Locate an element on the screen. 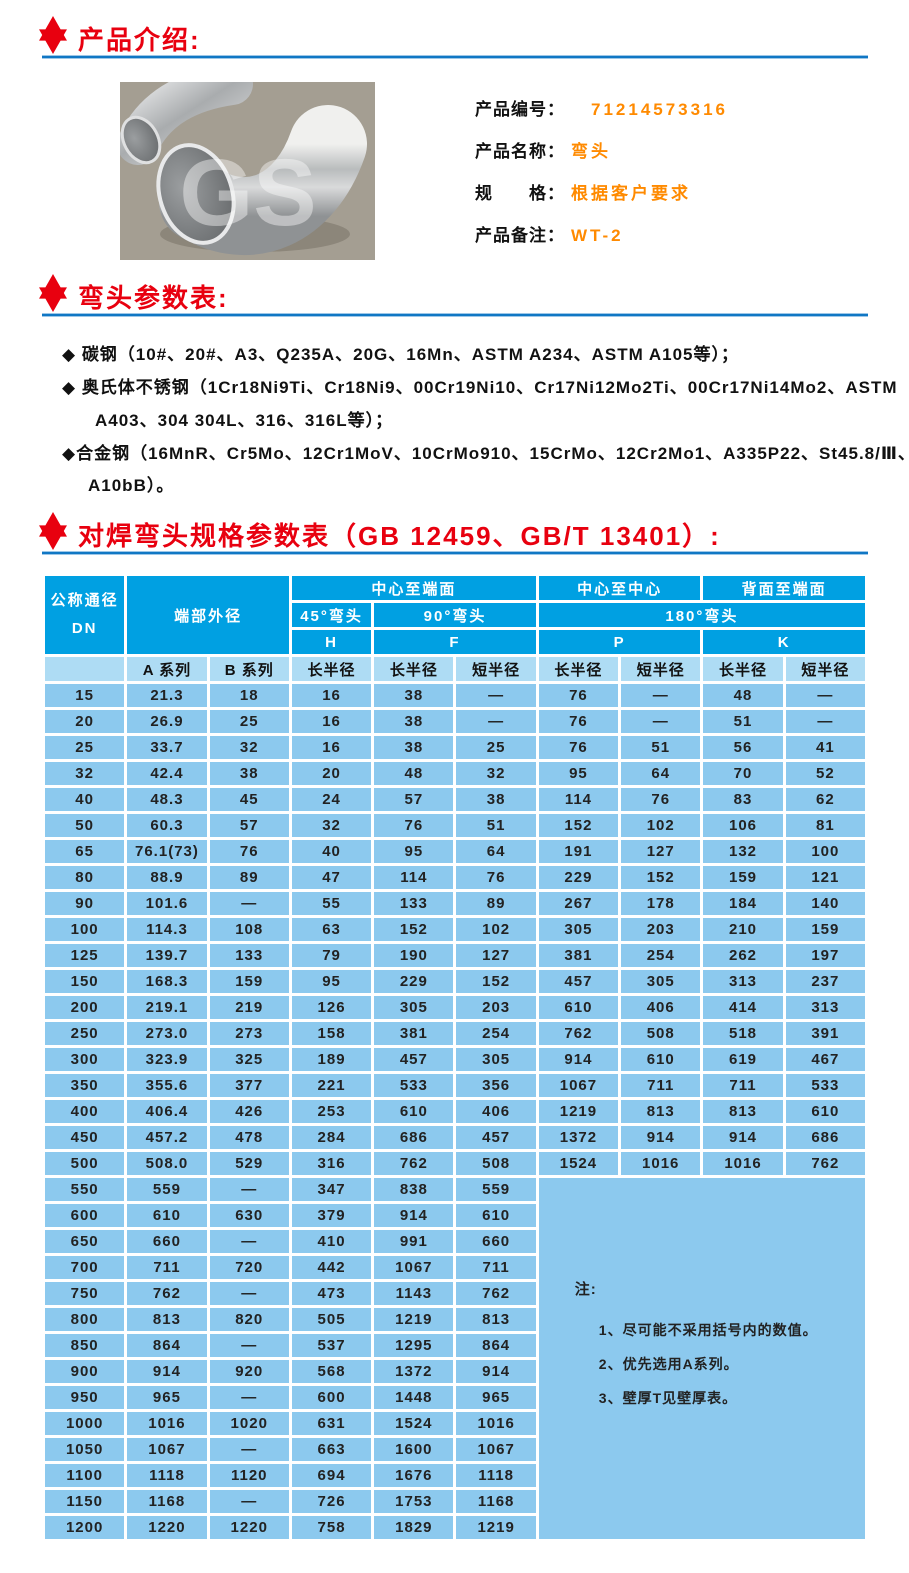 This screenshot has height=1573, width=909. product-field-spec: 规 格： 根据客户要求 is located at coordinates (583, 191).